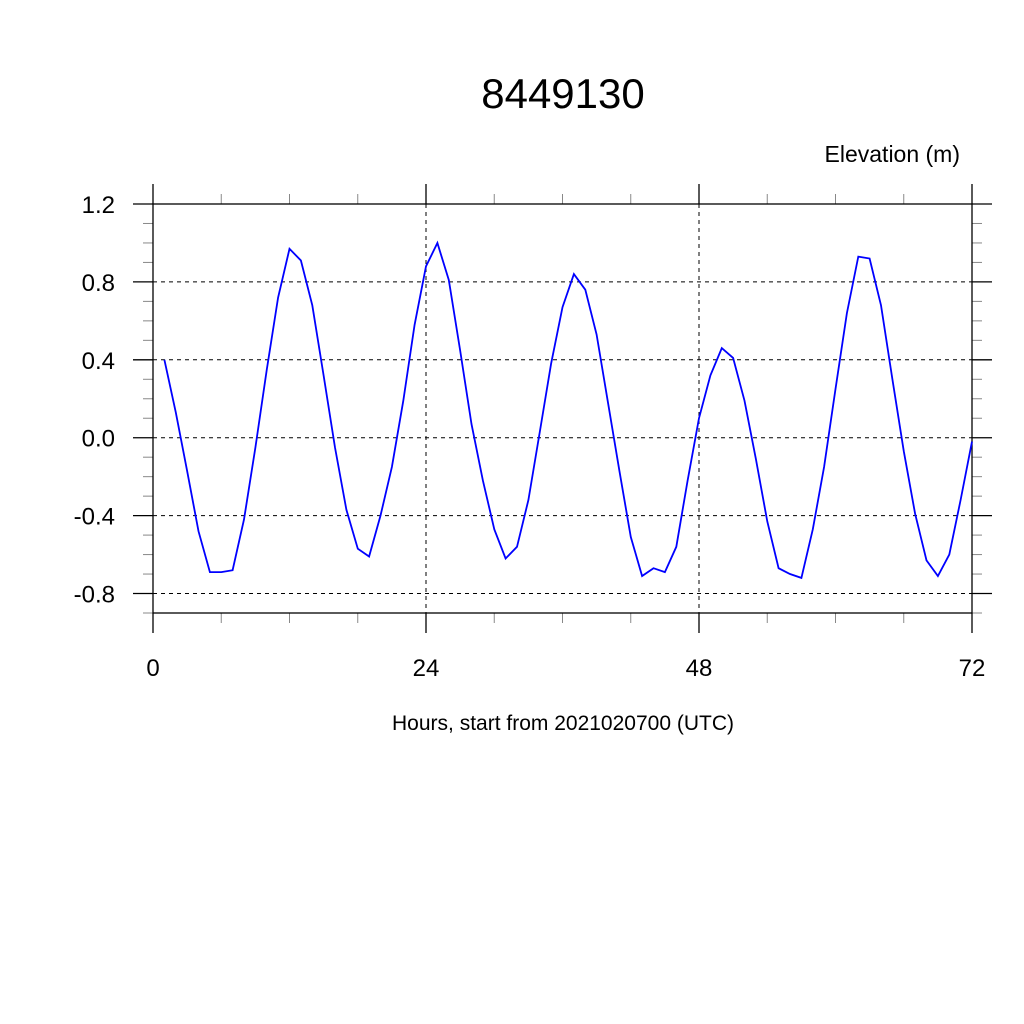 The image size is (1024, 1024). I want to click on y-tick-label: 0.4, so click(98, 361).